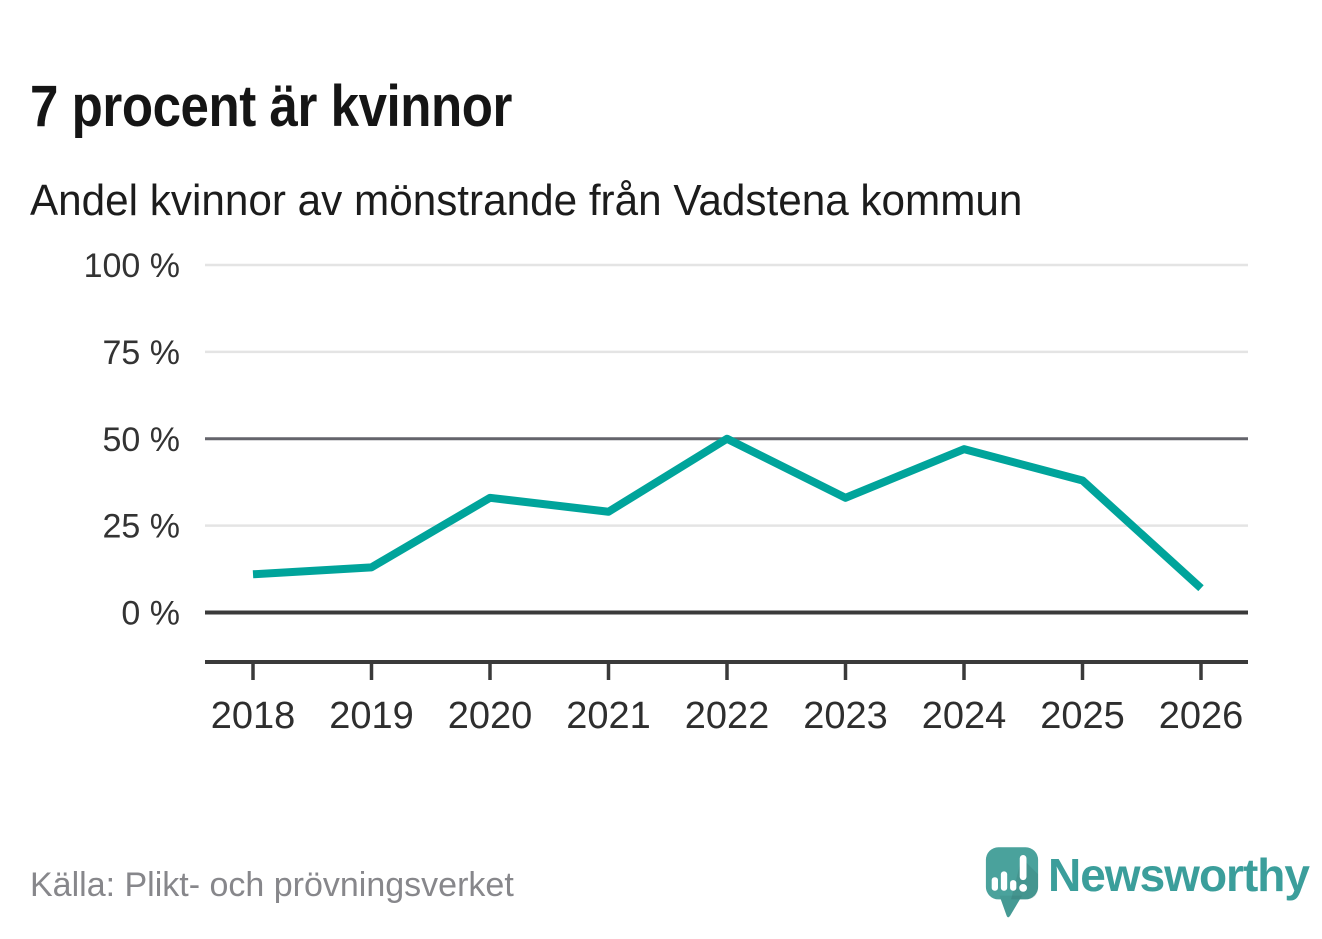  I want to click on x-axis-label: 2018, so click(253, 716).